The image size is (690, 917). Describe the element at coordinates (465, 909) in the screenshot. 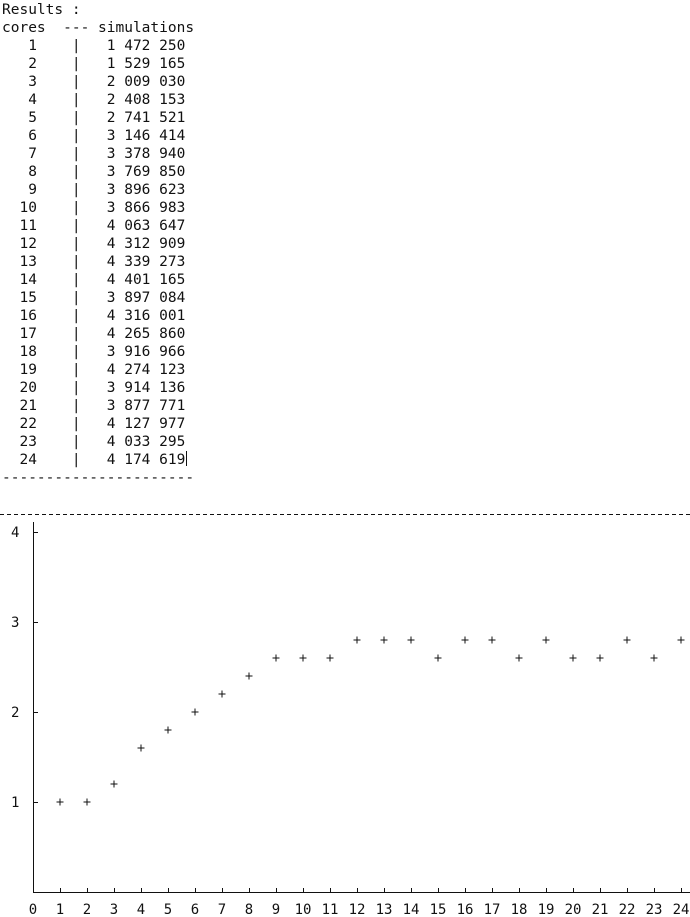

I see `x-tick-label: 16` at that location.